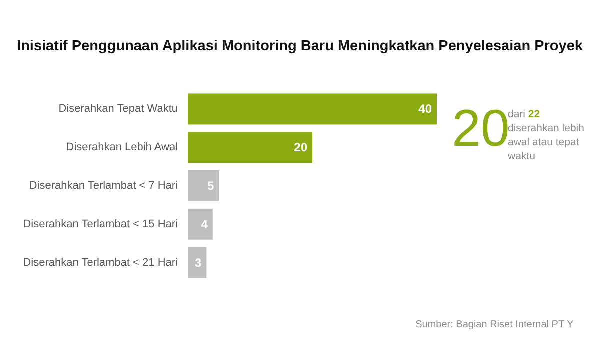 This screenshot has height=338, width=600. What do you see at coordinates (100, 262) in the screenshot?
I see `y-tick-label: Diserahkan Terlambat < 21 Hari` at bounding box center [100, 262].